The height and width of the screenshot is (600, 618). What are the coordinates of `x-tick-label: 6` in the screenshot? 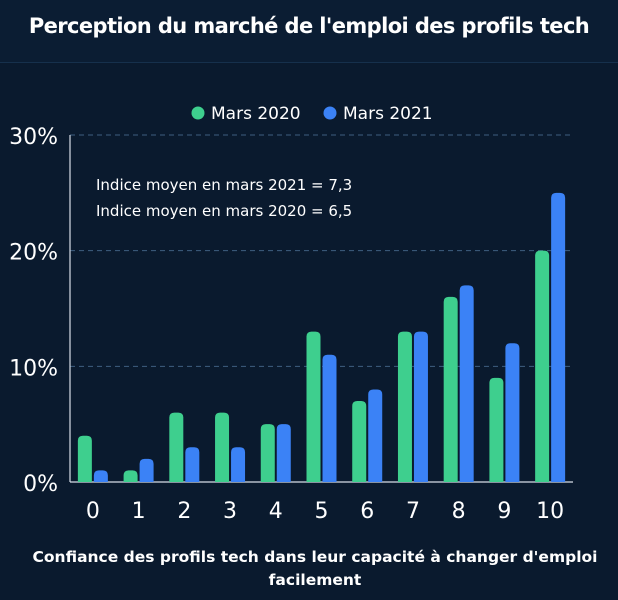 It's located at (367, 511).